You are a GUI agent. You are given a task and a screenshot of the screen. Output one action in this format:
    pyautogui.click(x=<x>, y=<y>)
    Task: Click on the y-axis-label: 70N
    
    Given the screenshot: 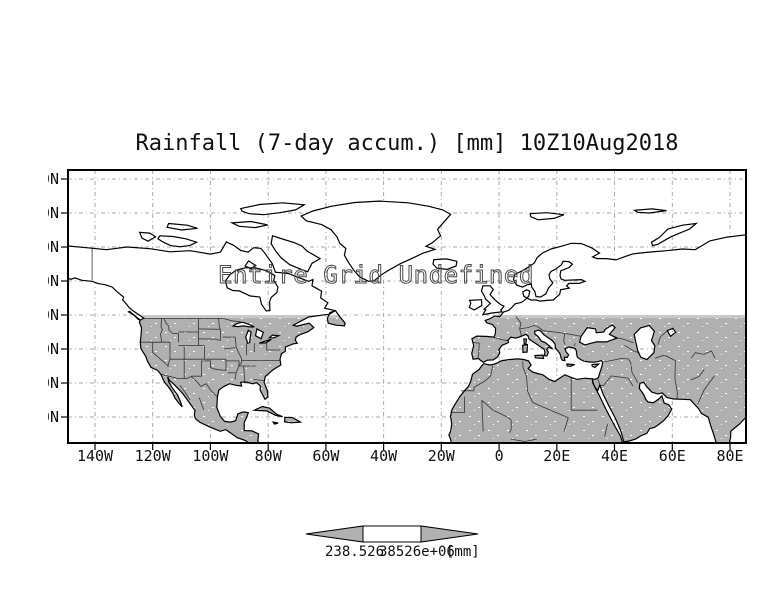 What is the action you would take?
    pyautogui.click(x=53, y=247)
    